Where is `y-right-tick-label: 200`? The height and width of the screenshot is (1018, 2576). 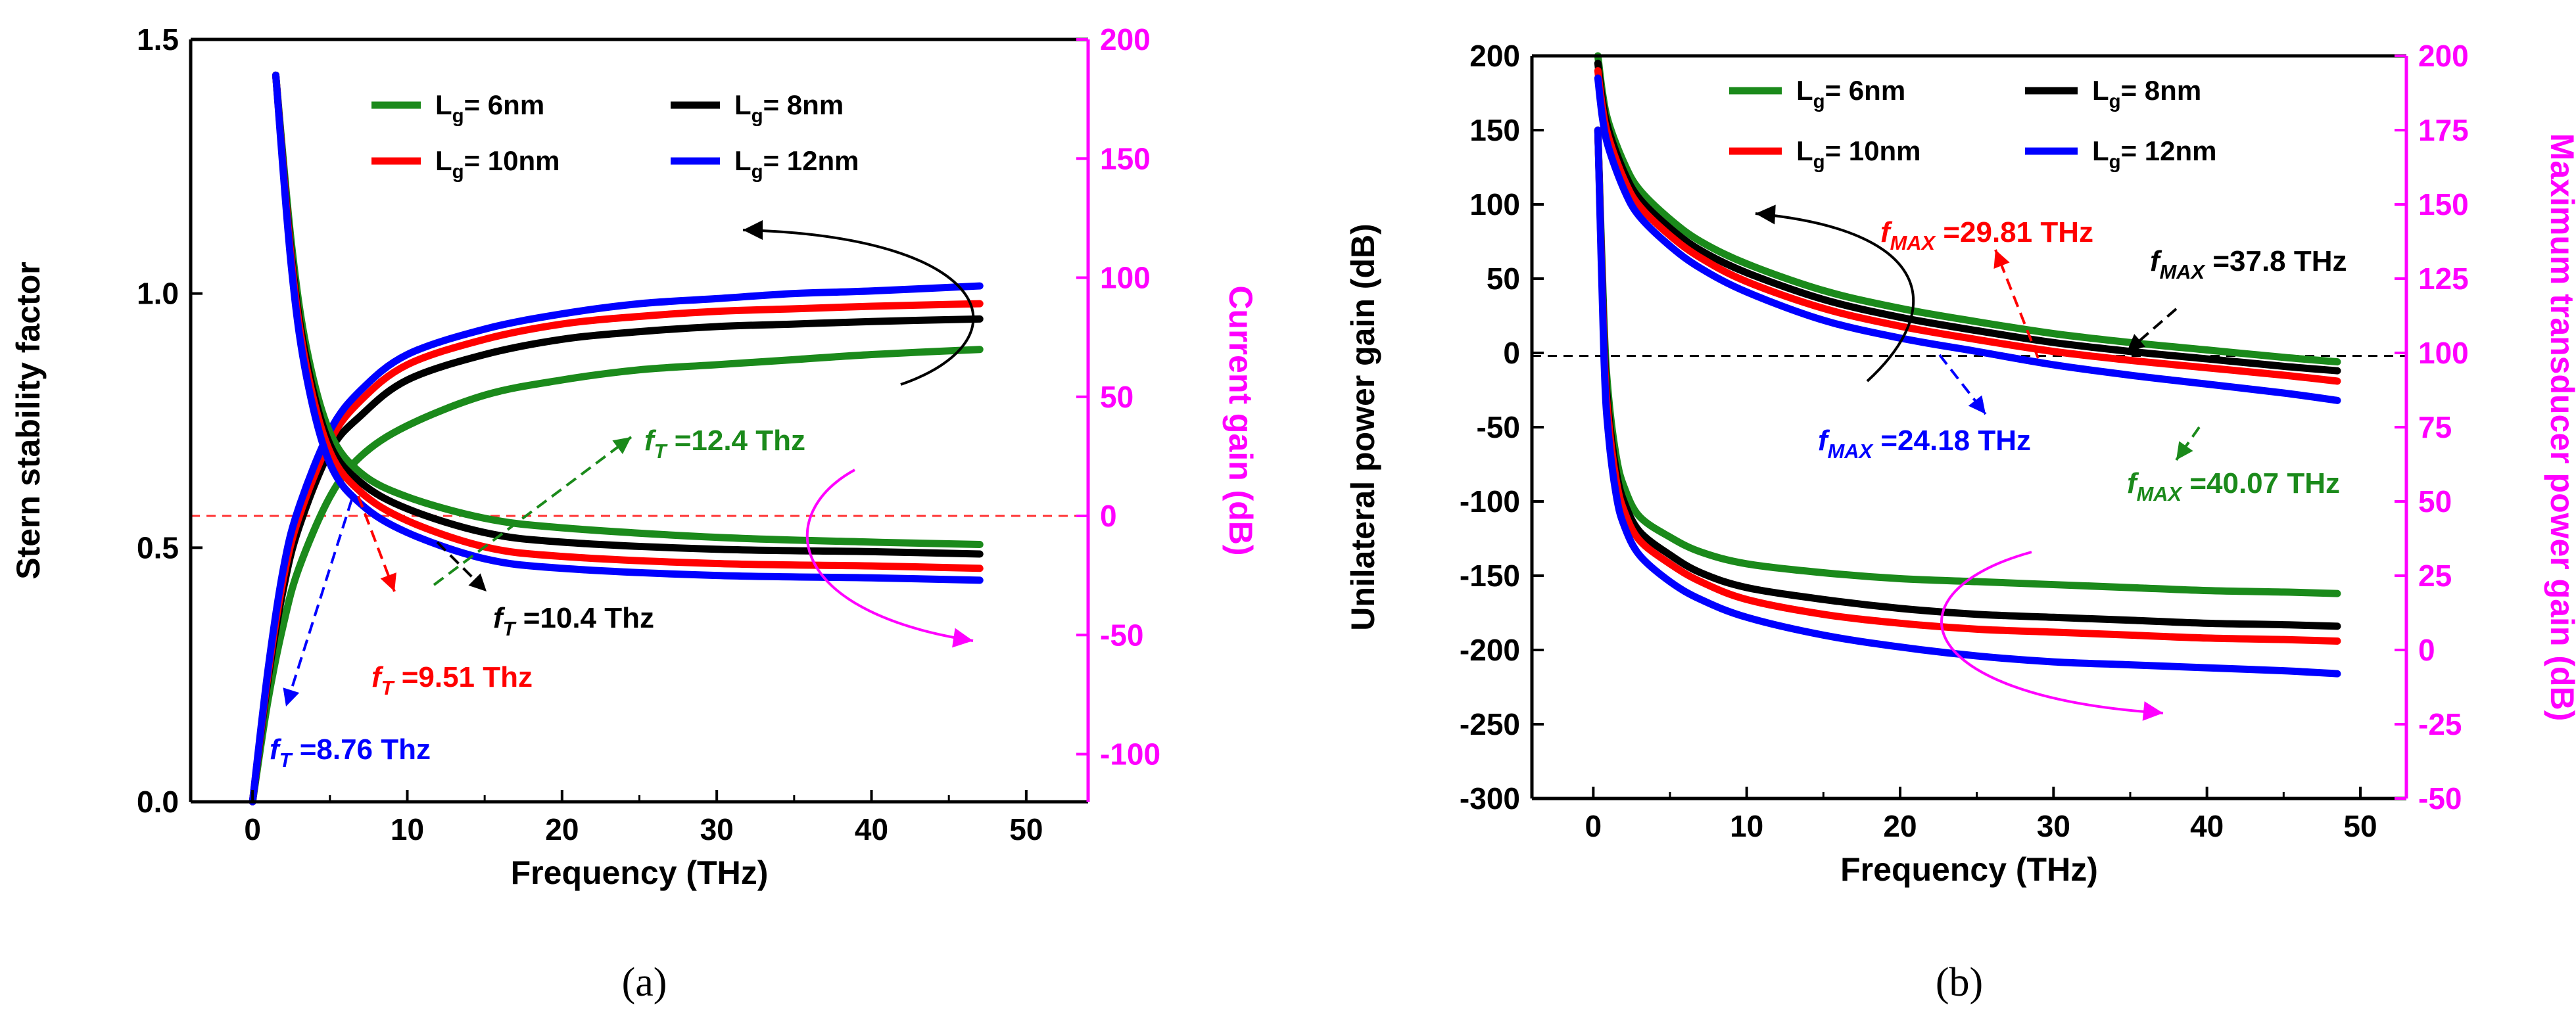 y-right-tick-label: 200 is located at coordinates (1125, 39).